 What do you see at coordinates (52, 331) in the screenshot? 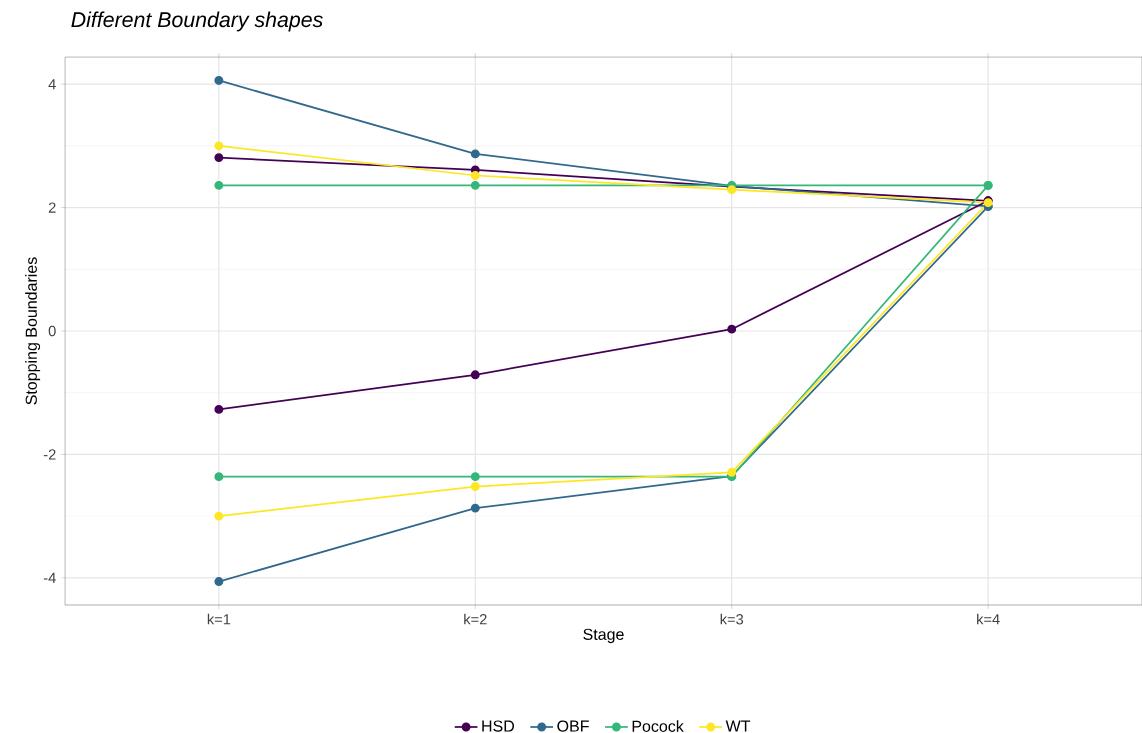
I see `y-tick-label: 0` at bounding box center [52, 331].